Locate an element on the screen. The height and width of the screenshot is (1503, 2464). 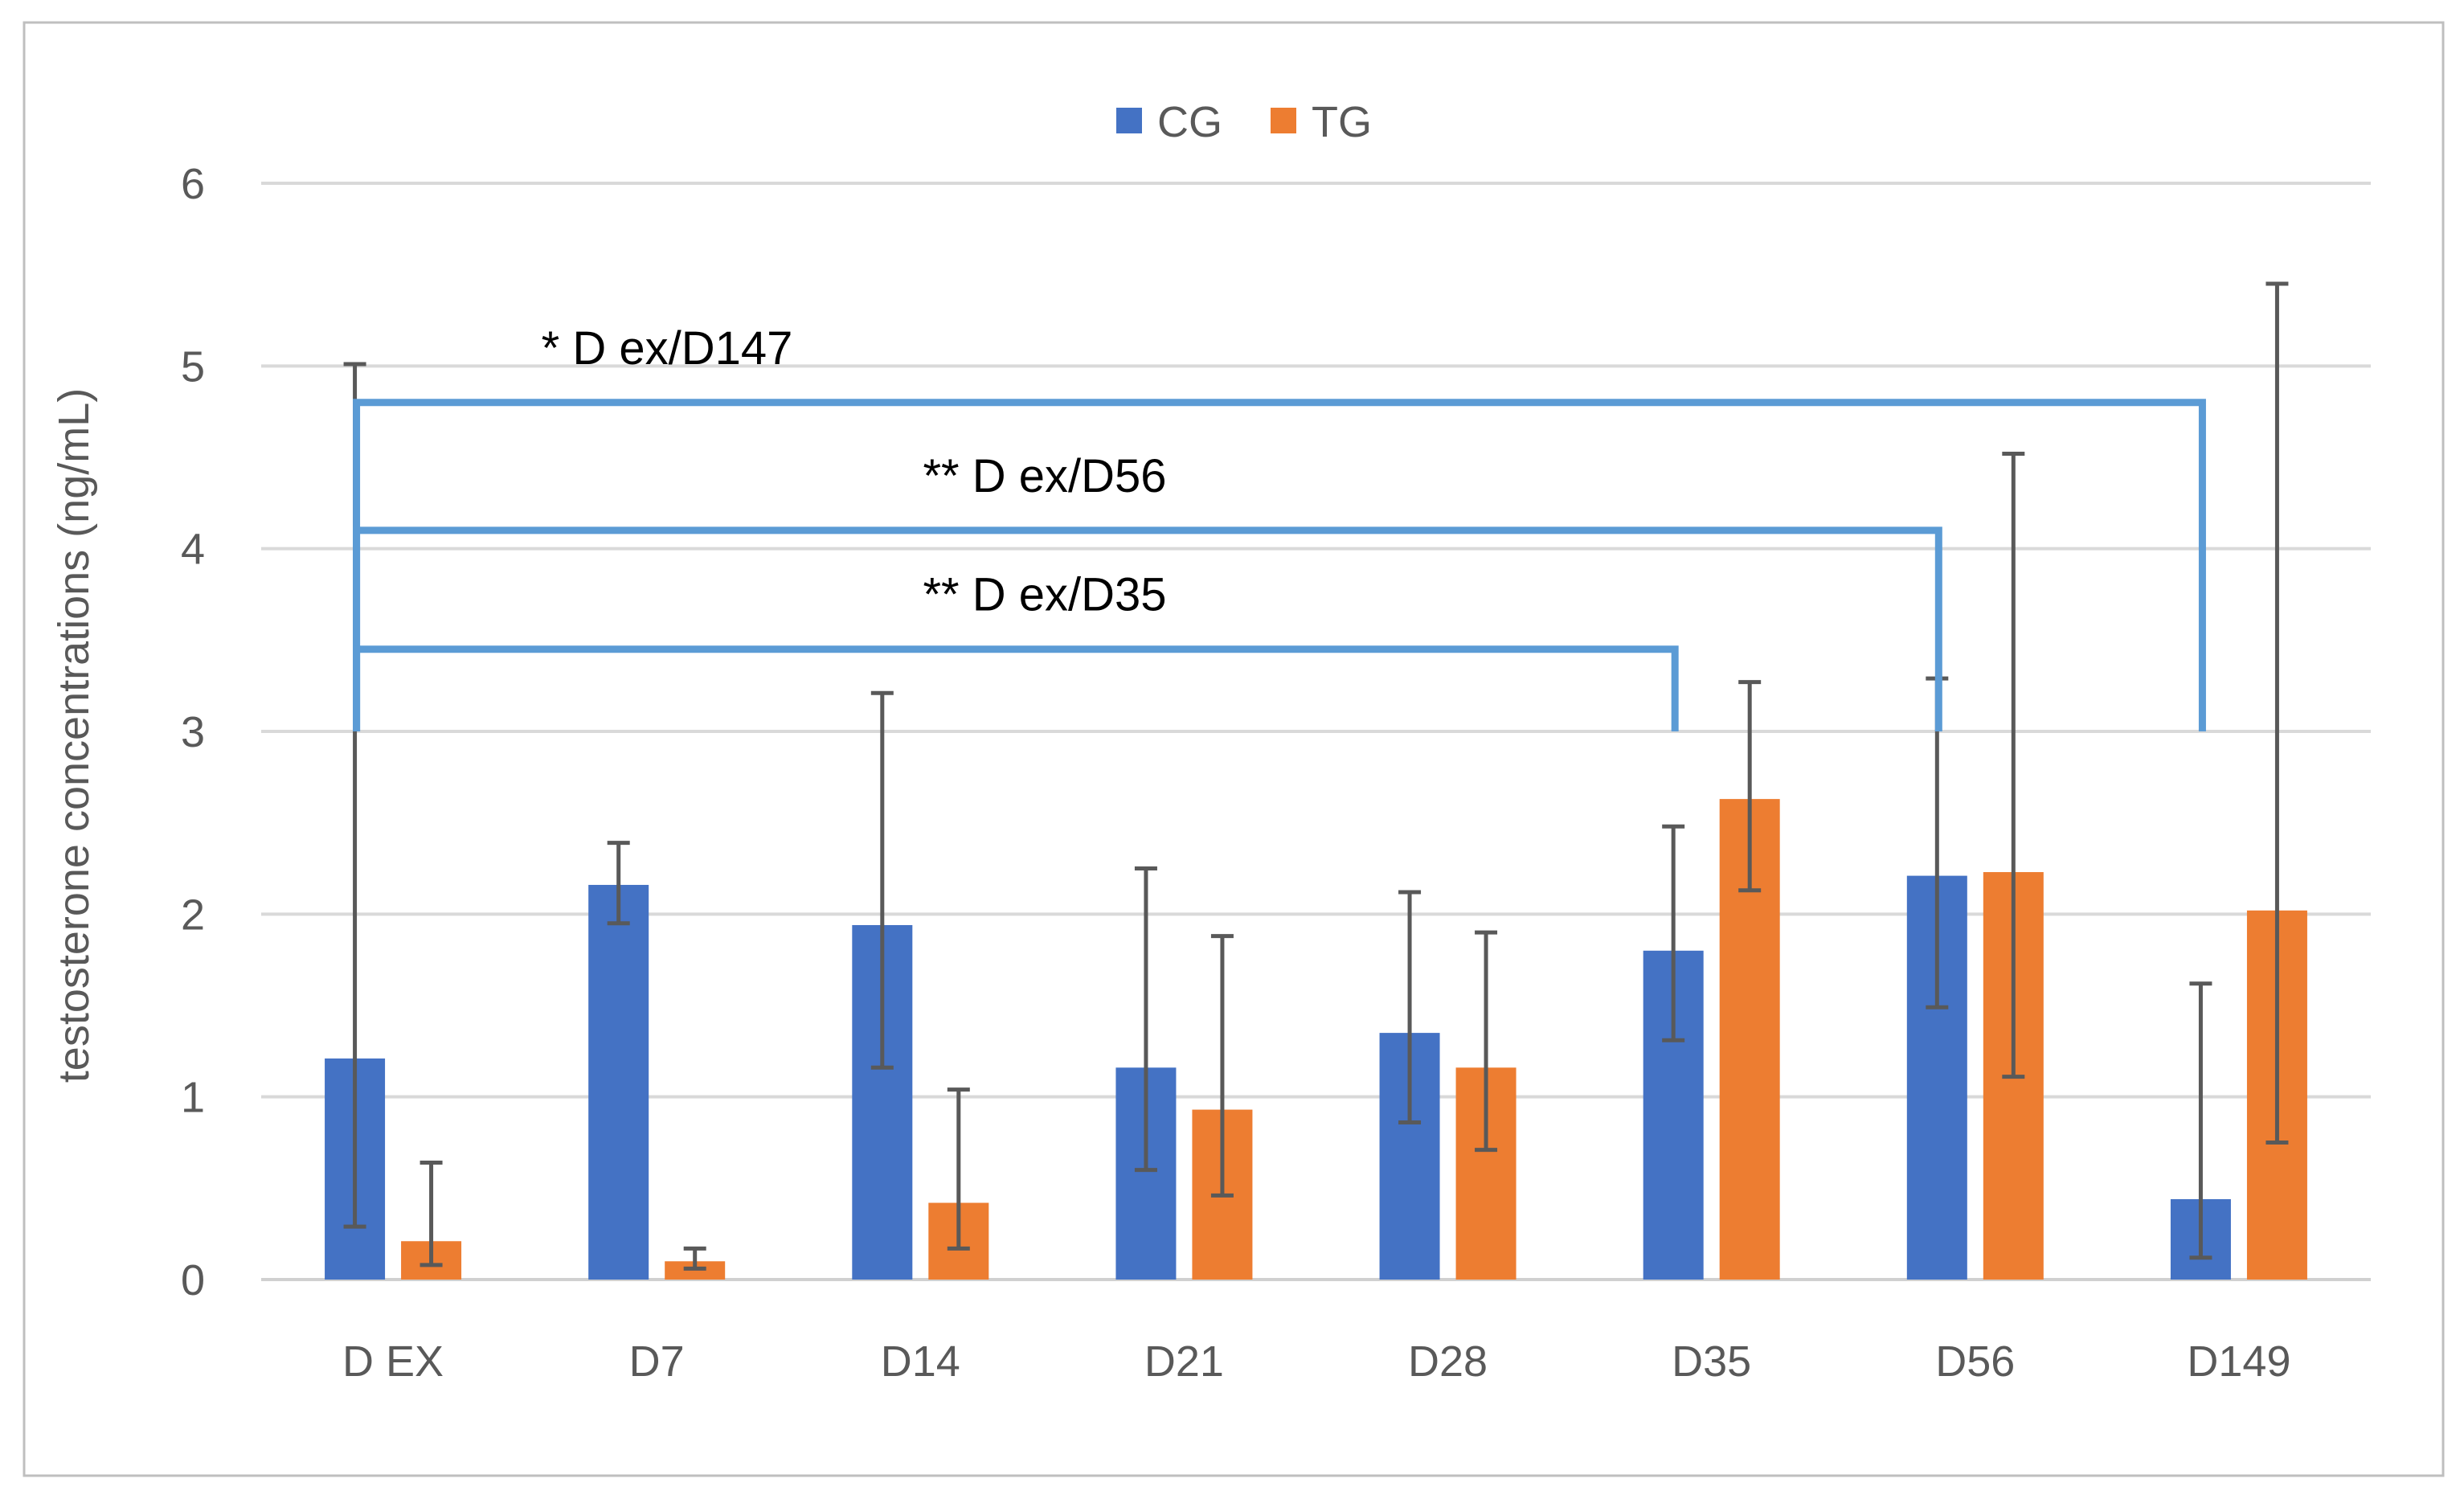
bracket-1-label: * D ex/D147 is located at coordinates (667, 348).